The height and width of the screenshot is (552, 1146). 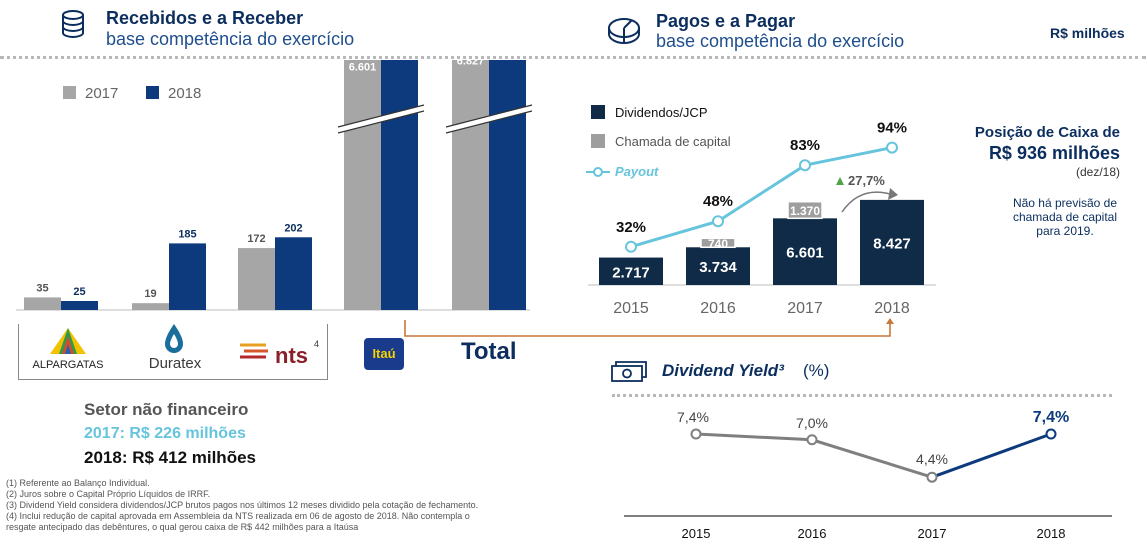 What do you see at coordinates (673, 141) in the screenshot?
I see `legend-label-capital-call: Chamada de capital` at bounding box center [673, 141].